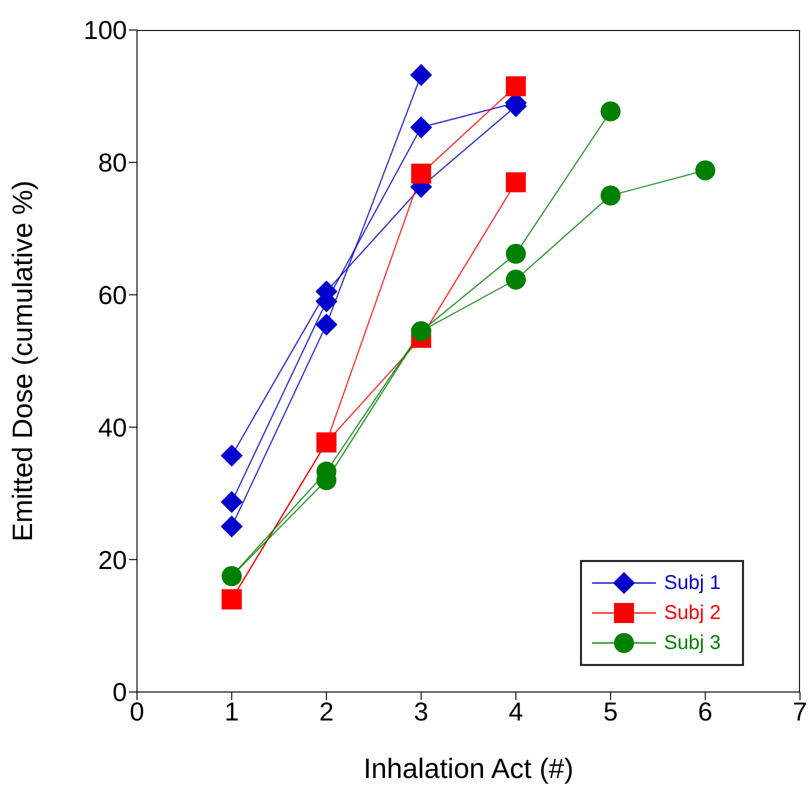  I want to click on x-tick-label: 4, so click(516, 711).